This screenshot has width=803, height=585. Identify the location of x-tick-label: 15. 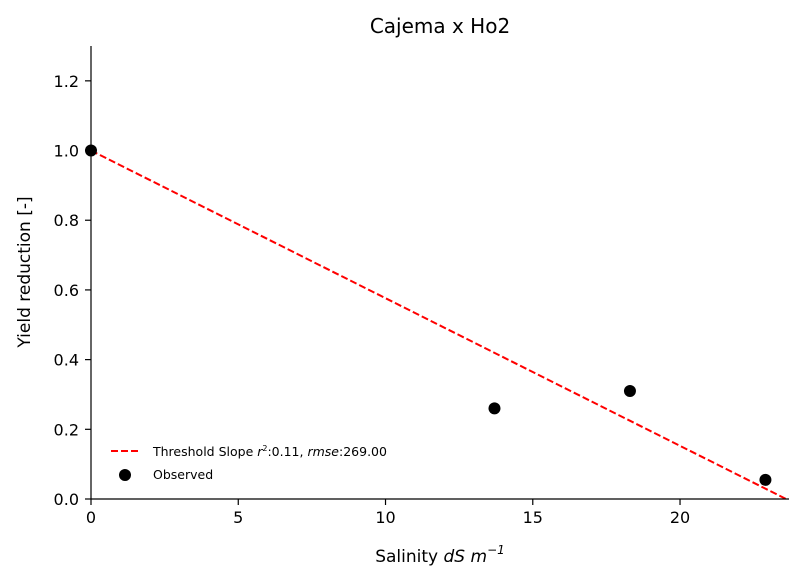
(533, 517).